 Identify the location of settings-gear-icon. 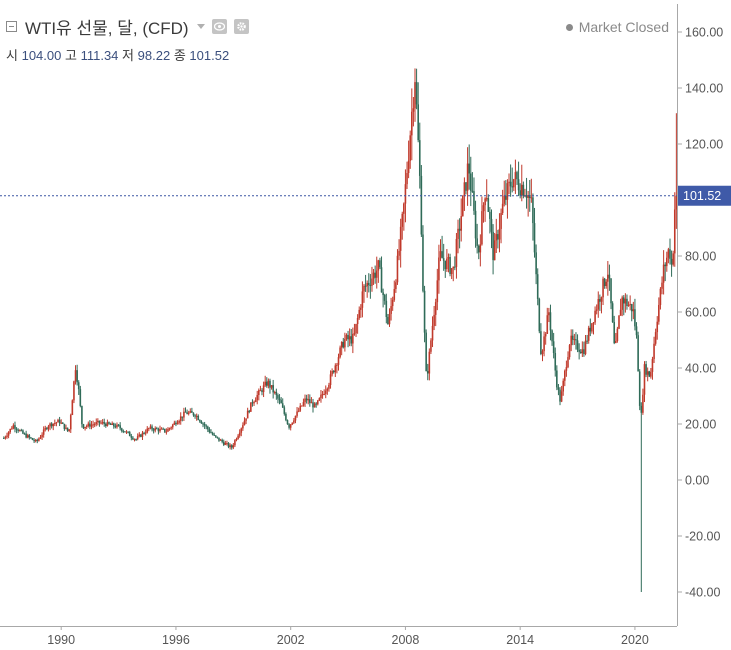
(241, 26).